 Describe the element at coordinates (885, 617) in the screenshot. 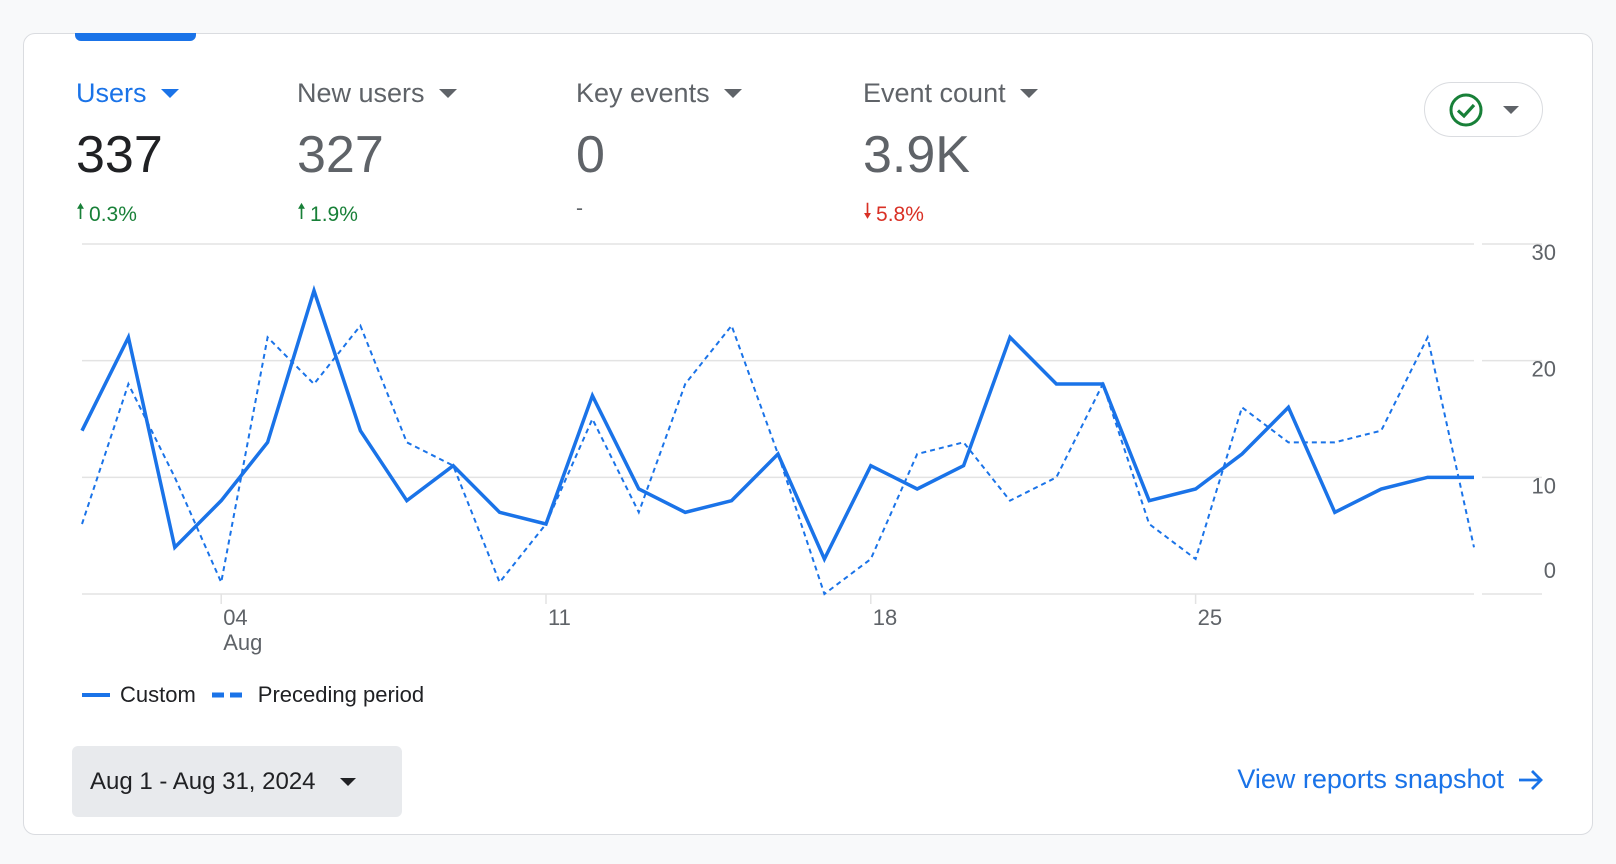

I see `x-tick-label: 18` at that location.